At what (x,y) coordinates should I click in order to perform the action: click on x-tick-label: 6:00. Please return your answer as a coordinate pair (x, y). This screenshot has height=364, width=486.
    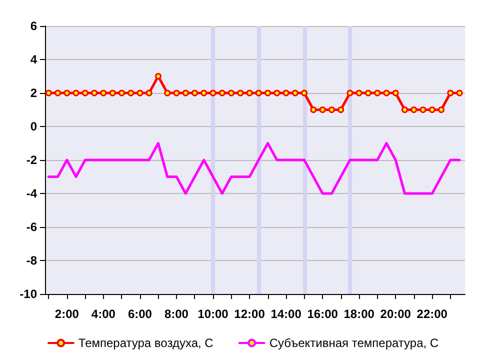
    Looking at the image, I should click on (140, 314).